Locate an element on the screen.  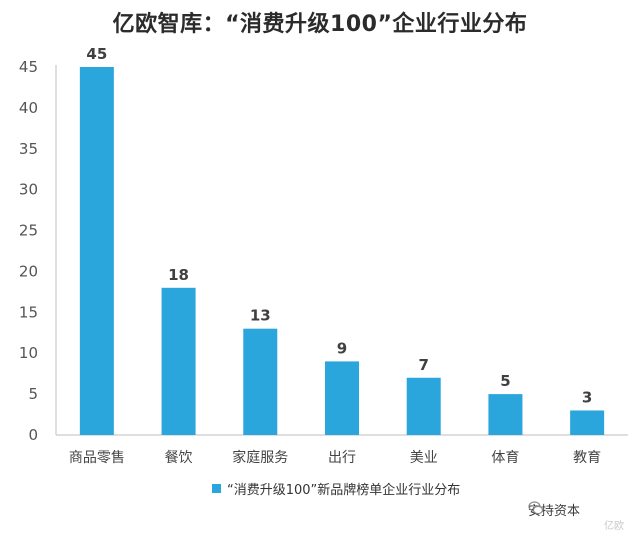
x-tick-label: 餐饮 is located at coordinates (179, 458).